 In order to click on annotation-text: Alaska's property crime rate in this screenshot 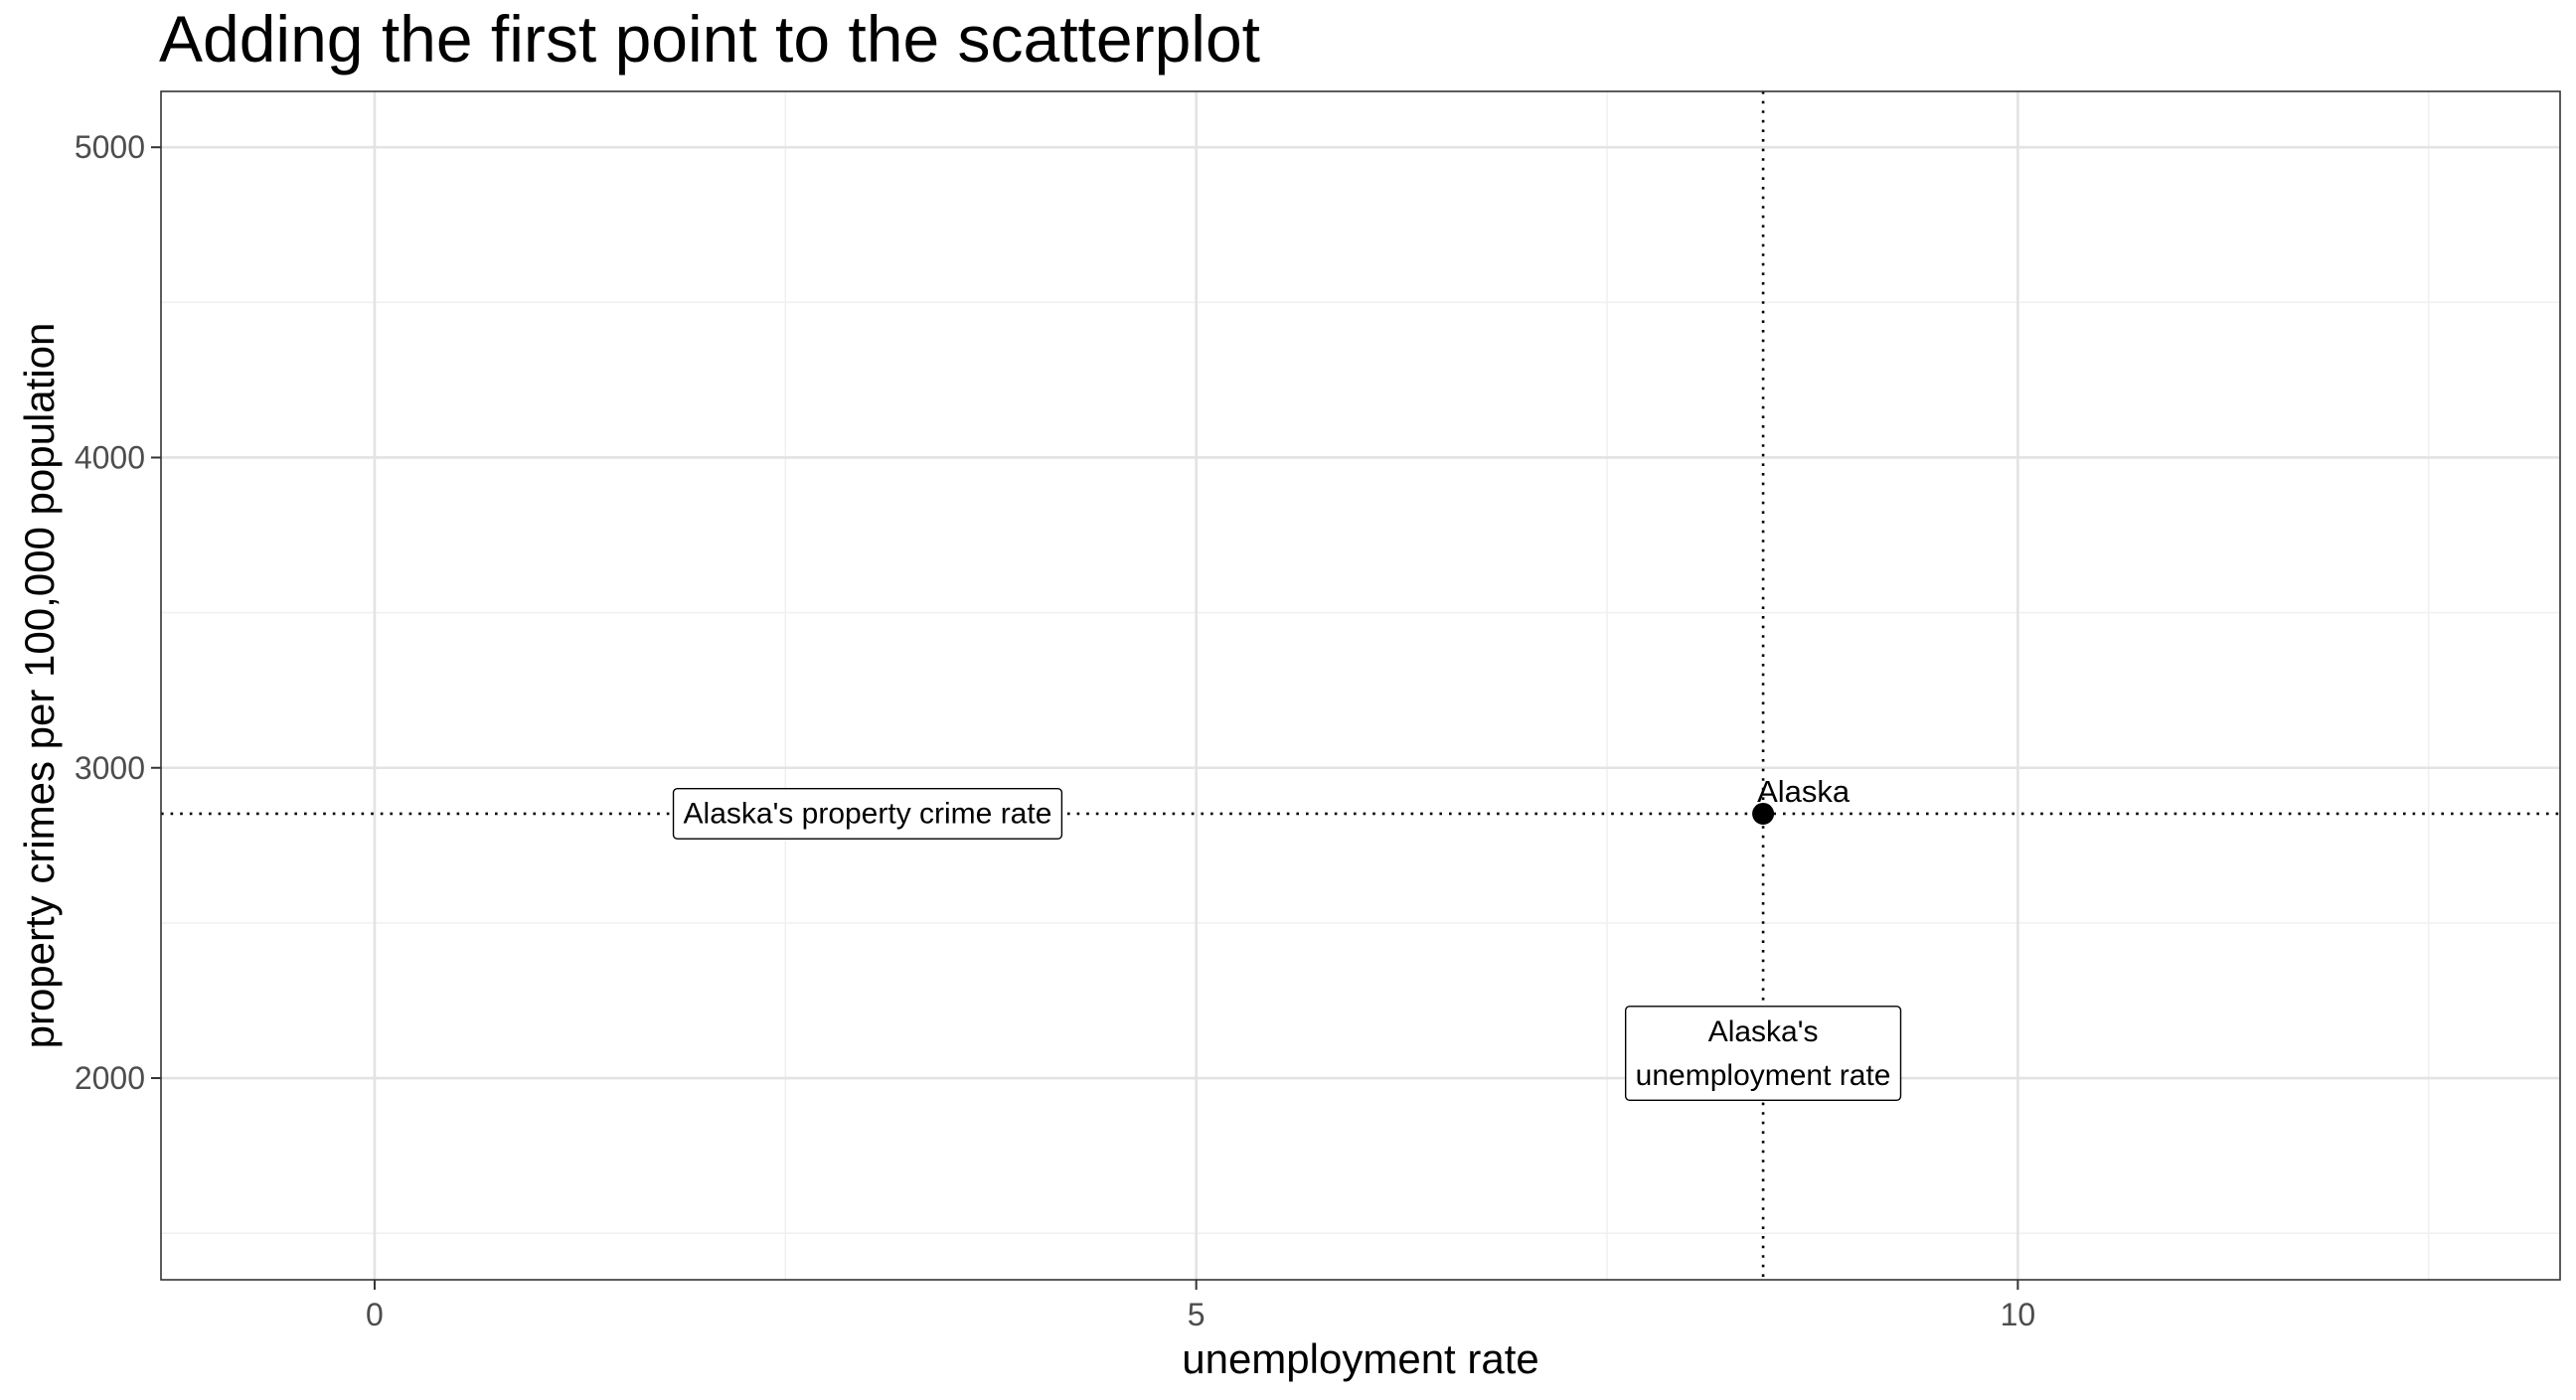, I will do `click(868, 815)`.